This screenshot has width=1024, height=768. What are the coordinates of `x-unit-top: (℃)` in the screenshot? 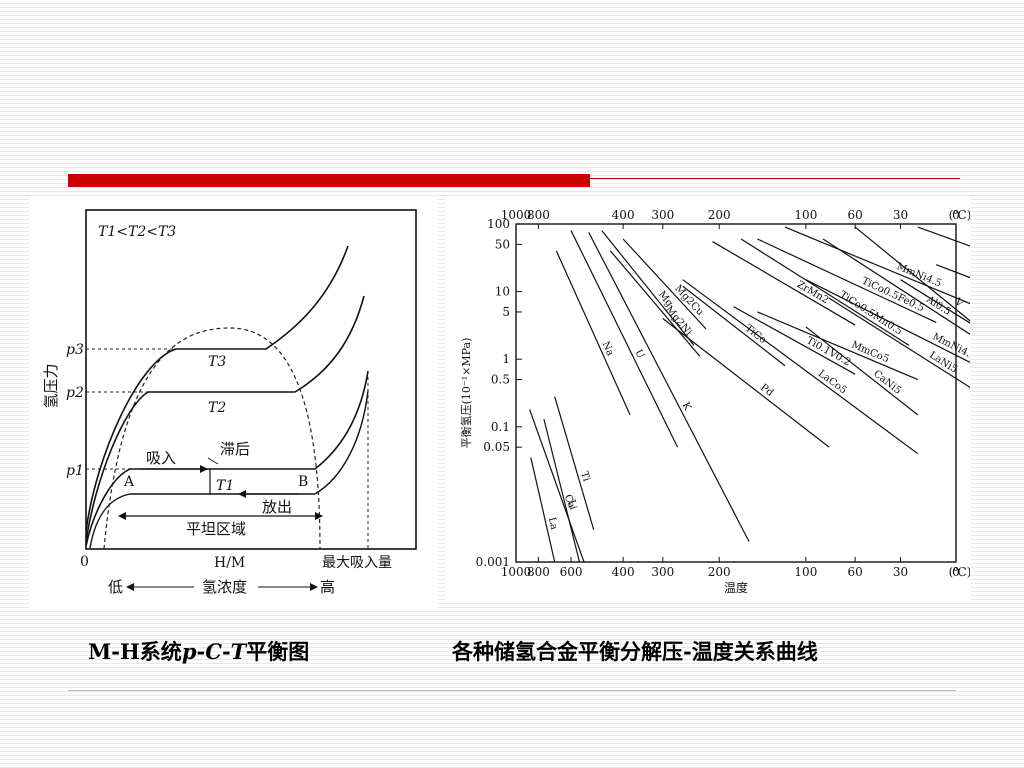 It's located at (959, 215).